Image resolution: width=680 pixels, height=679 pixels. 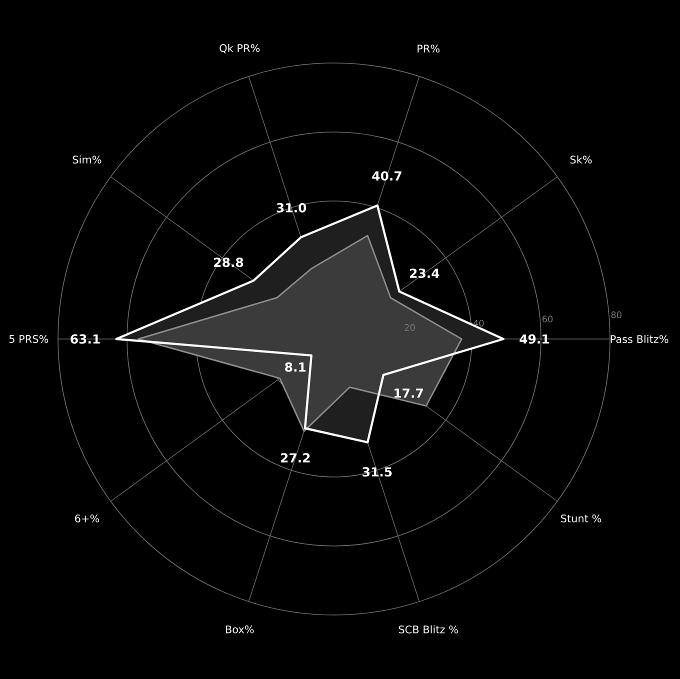 I want to click on spoke-label: Sk%, so click(x=581, y=159).